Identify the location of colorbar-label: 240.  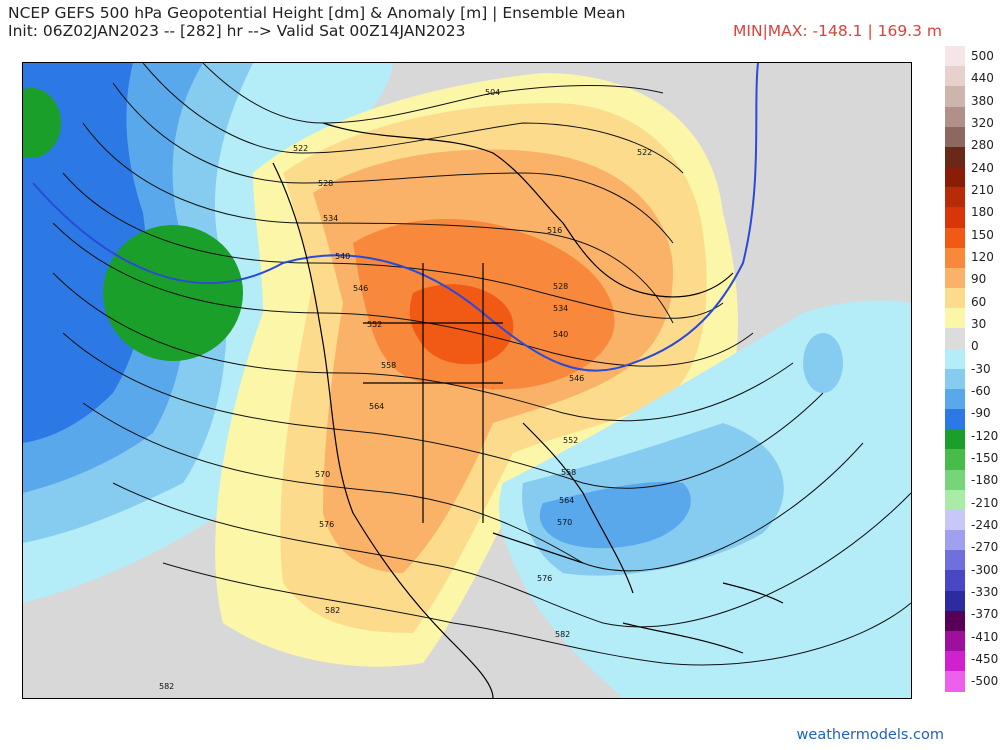
(982, 167).